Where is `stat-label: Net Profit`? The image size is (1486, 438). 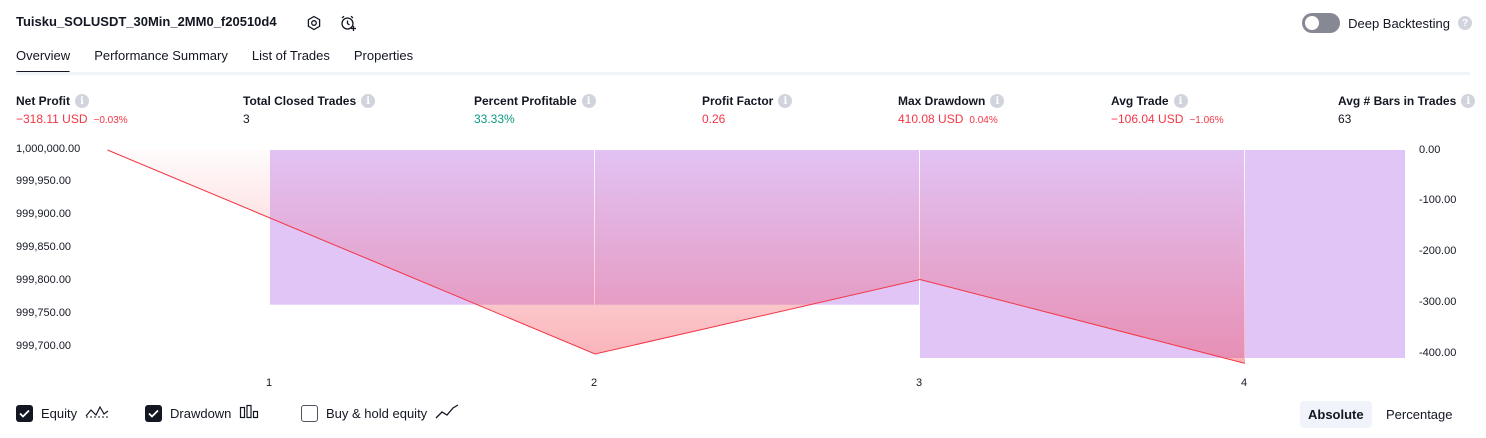 stat-label: Net Profit is located at coordinates (43, 101).